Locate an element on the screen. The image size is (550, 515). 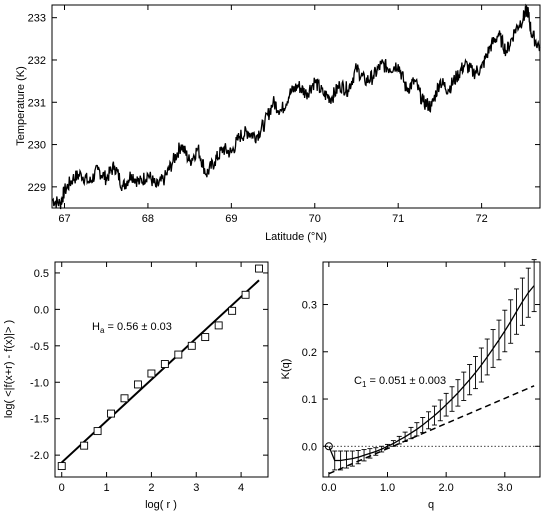
c1-annotation: C1 = 0.051 ± 0.003 is located at coordinates (400, 382).